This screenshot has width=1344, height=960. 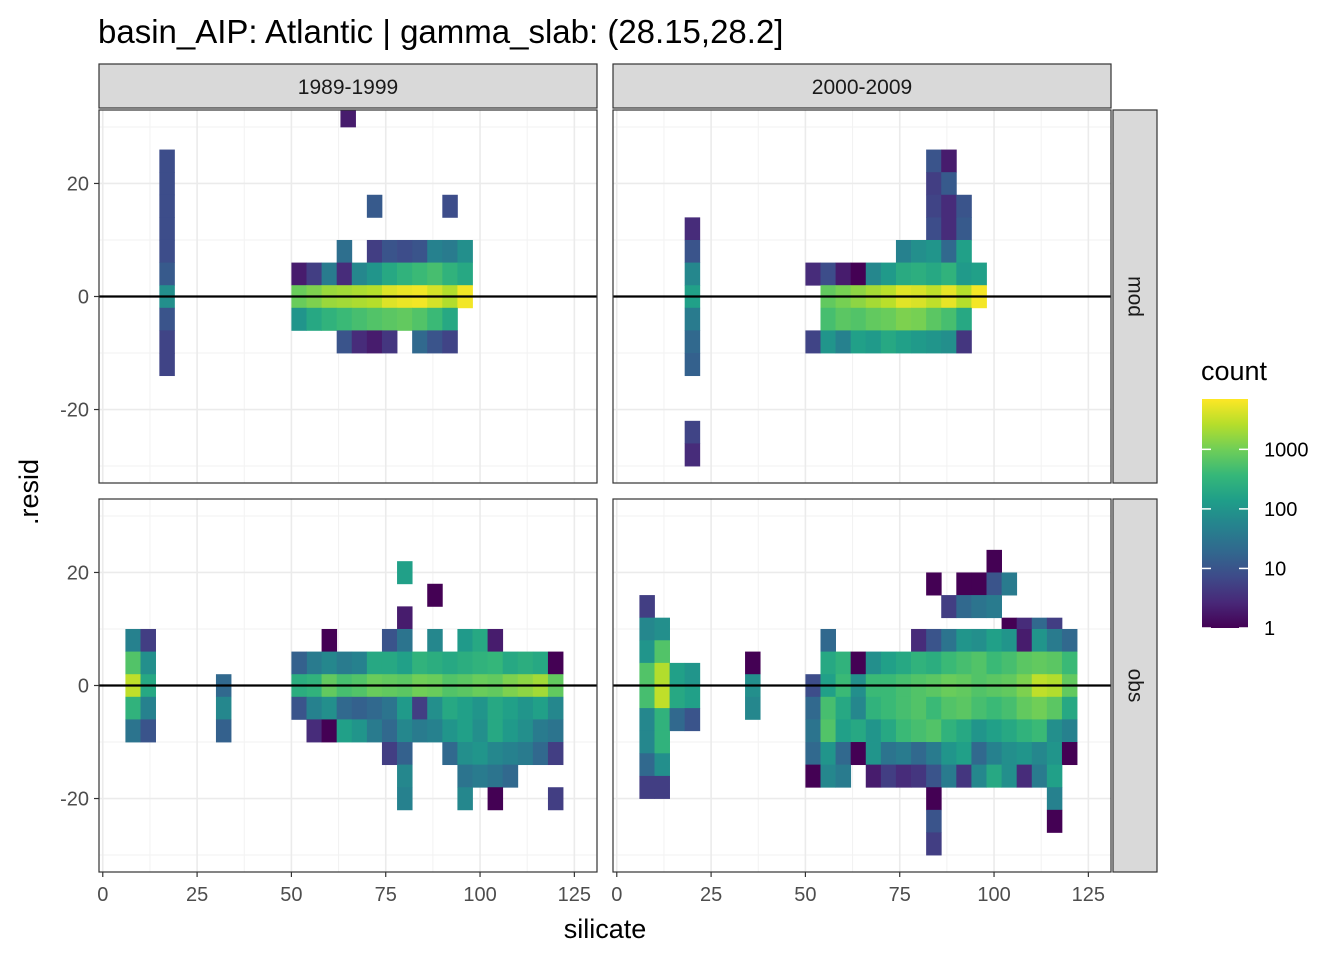 What do you see at coordinates (29, 492) in the screenshot?
I see `y-axis-label: .resid` at bounding box center [29, 492].